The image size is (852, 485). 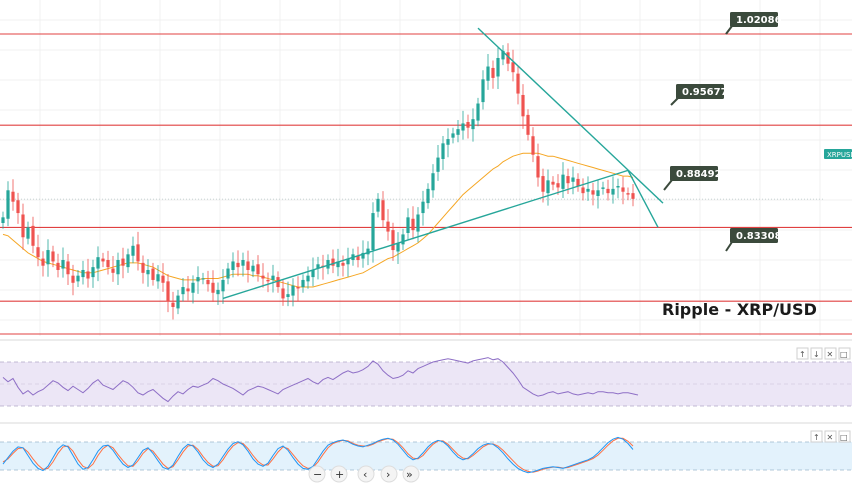 I want to click on scroll-left-button: ‹, so click(x=366, y=474).